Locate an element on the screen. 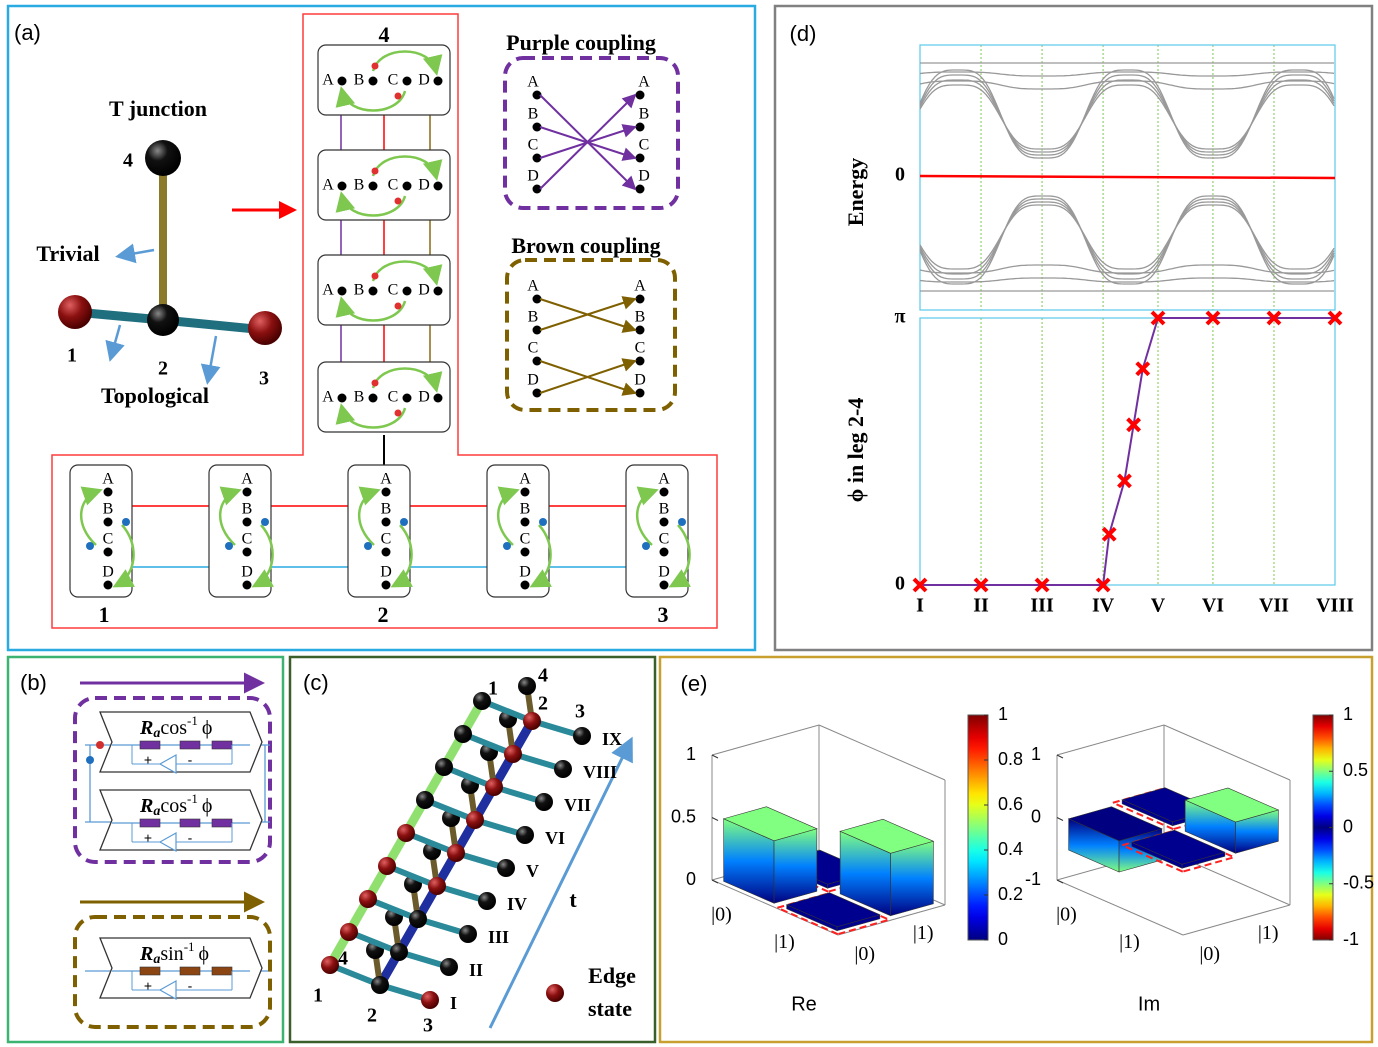 The height and width of the screenshot is (1047, 1378). x-tick-label: V is located at coordinates (1158, 606).